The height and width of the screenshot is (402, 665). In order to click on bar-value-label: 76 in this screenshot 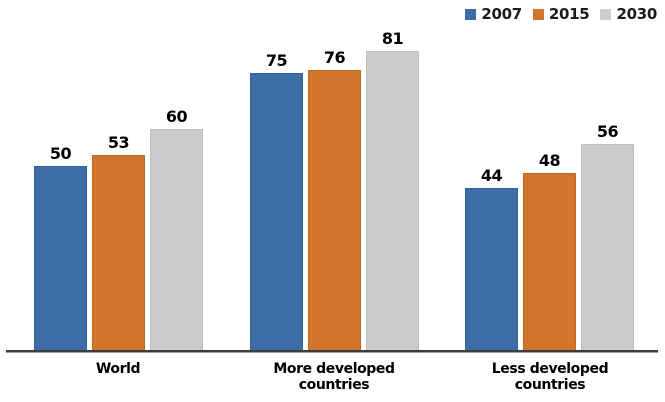, I will do `click(334, 57)`.